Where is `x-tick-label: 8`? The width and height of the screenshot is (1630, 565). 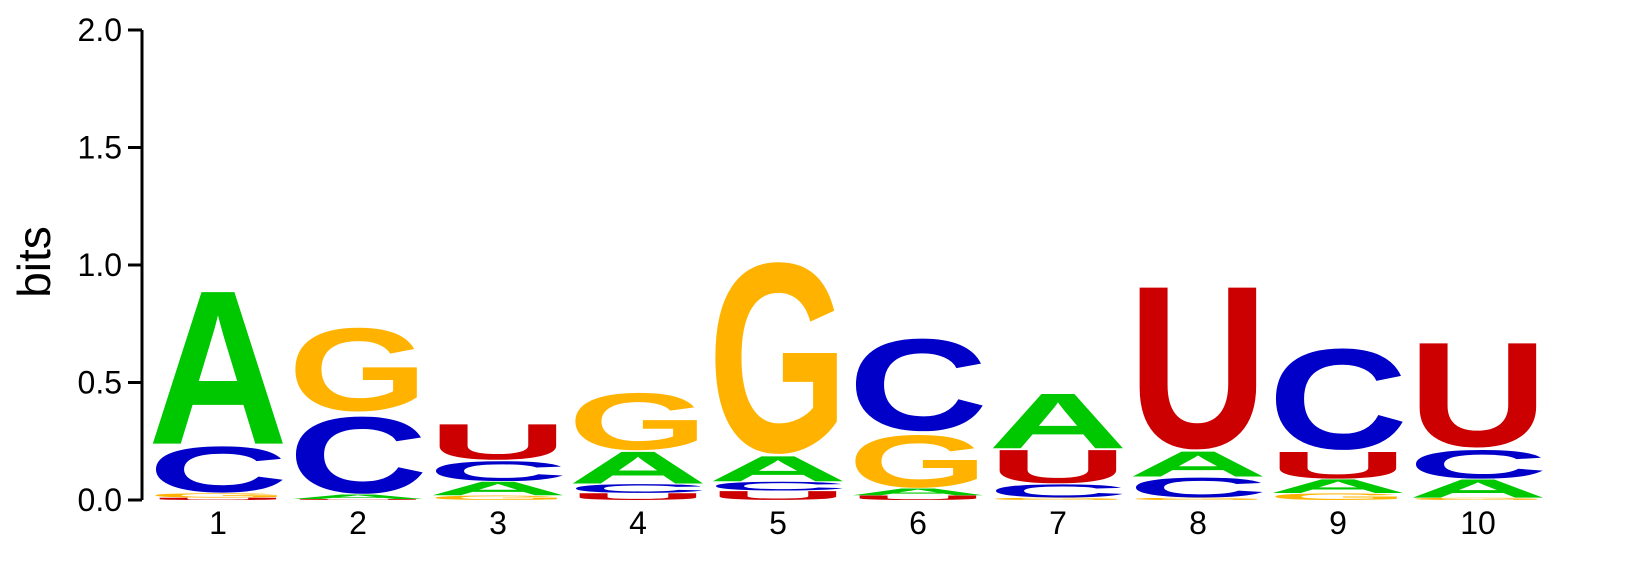
x-tick-label: 8 is located at coordinates (1198, 523).